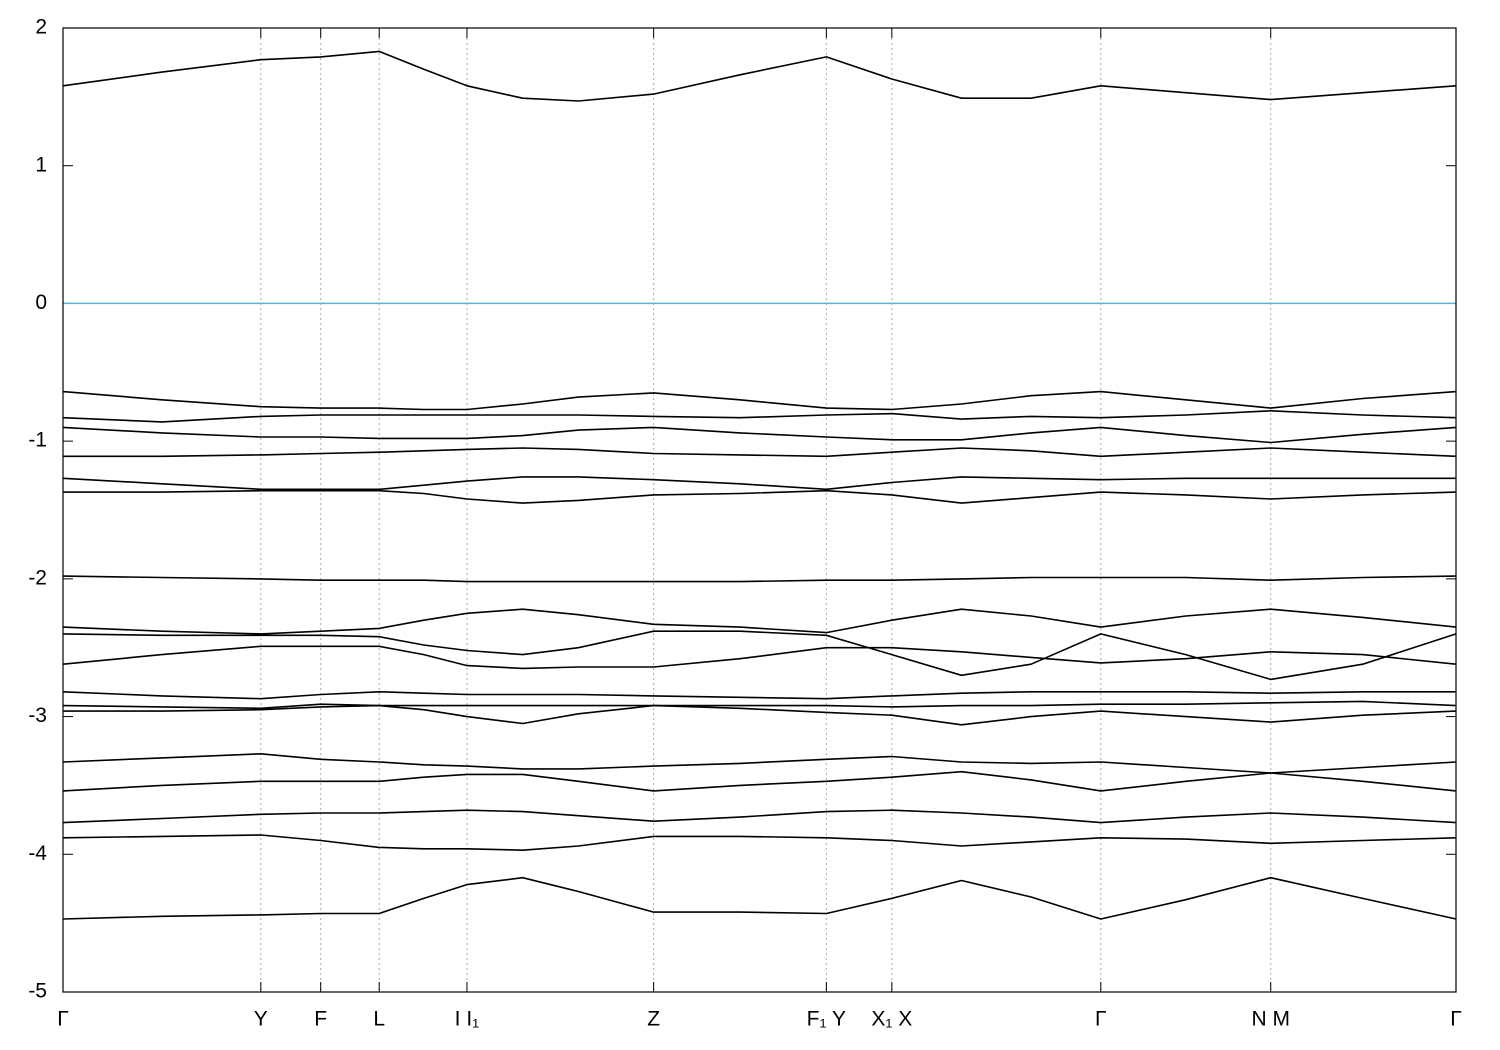 The width and height of the screenshot is (1500, 1050). I want to click on x-tick-label: I I₁, so click(467, 1019).